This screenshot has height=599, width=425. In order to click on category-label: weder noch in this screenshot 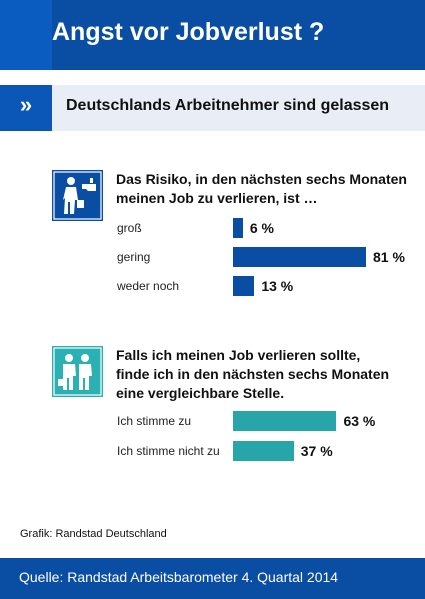, I will do `click(148, 286)`.